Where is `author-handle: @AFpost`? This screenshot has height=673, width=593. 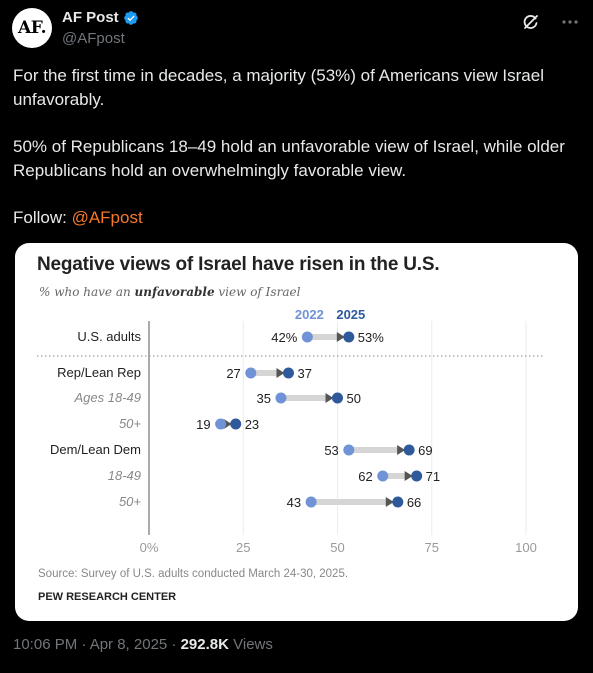
author-handle: @AFpost is located at coordinates (93, 38).